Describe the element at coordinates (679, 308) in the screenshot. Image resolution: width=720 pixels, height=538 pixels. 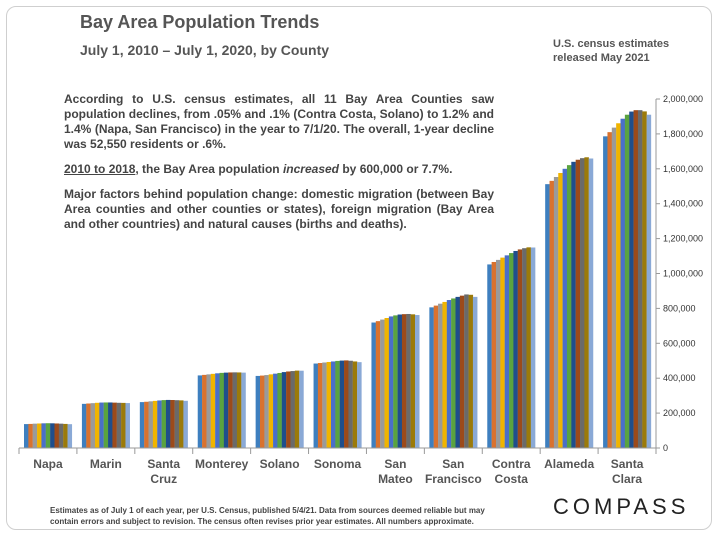
I see `y-tick-label: 800,000` at that location.